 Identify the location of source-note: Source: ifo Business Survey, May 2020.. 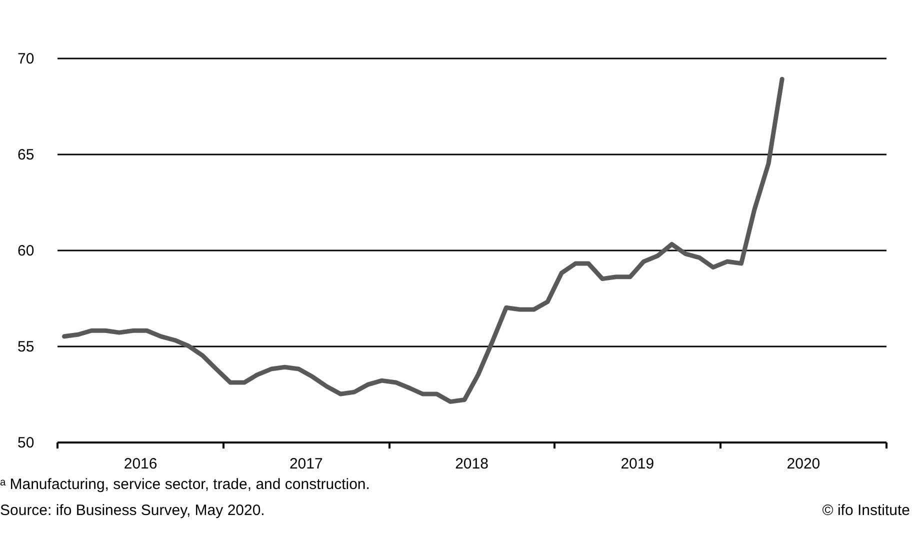
(132, 510).